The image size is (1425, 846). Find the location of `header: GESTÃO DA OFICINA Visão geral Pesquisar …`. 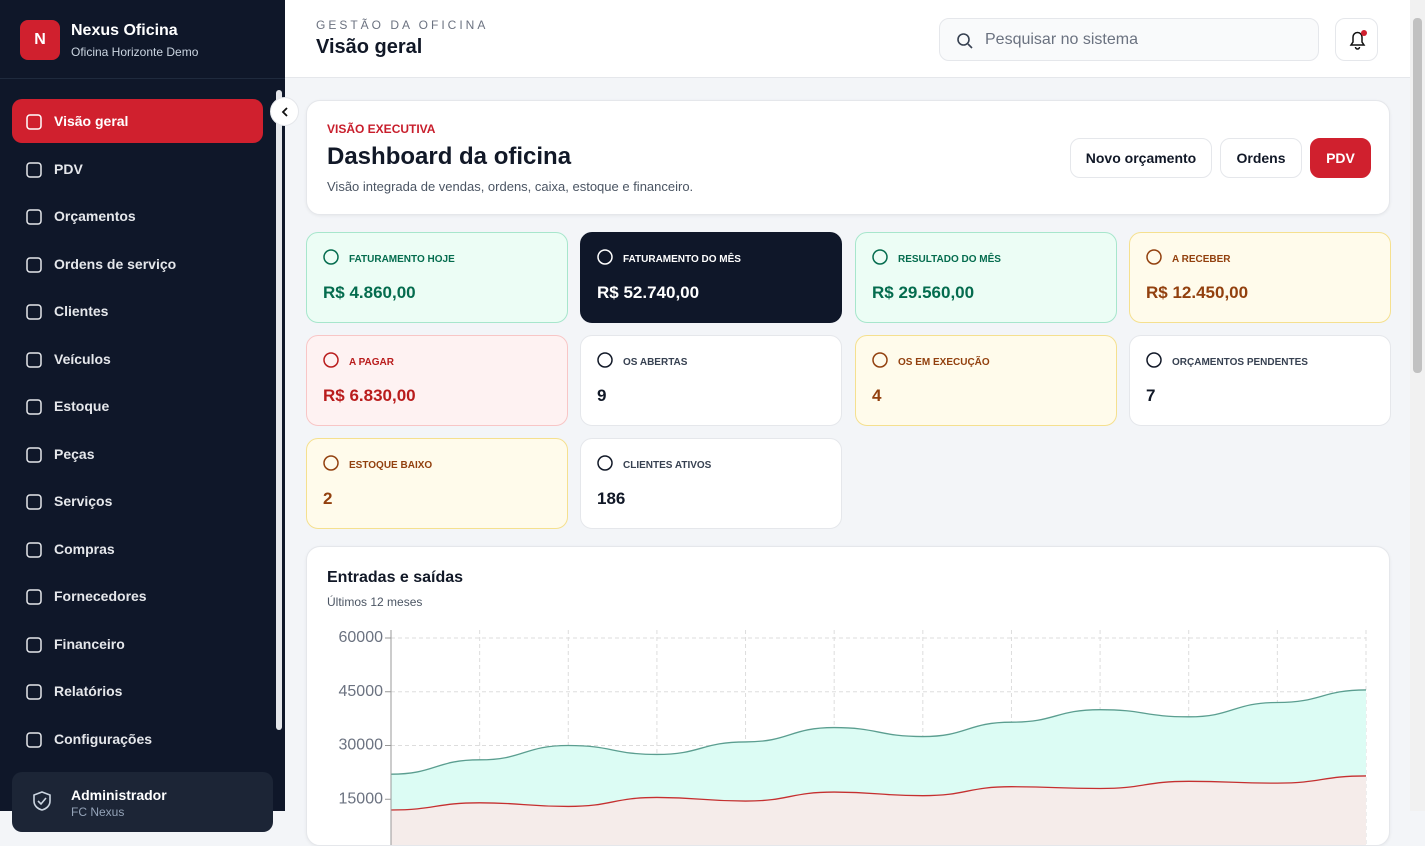

header: GESTÃO DA OFICINA Visão geral Pesquisar … is located at coordinates (847, 39).